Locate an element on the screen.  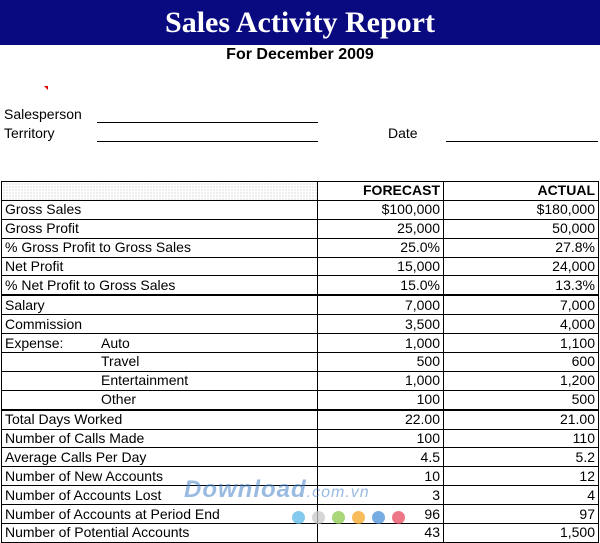
watermark-logo: Download.com.vn is located at coordinates (277, 490).